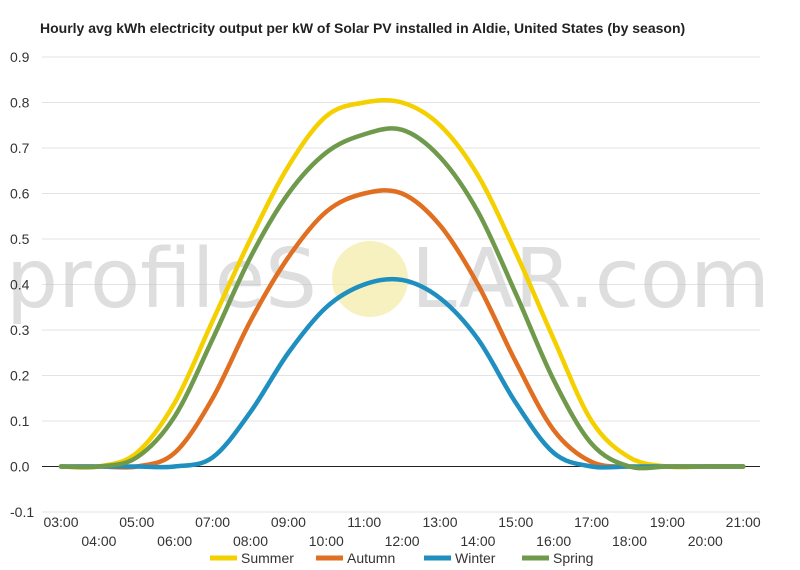 Image resolution: width=800 pixels, height=570 pixels. I want to click on x-tick-label: 12:00, so click(402, 541).